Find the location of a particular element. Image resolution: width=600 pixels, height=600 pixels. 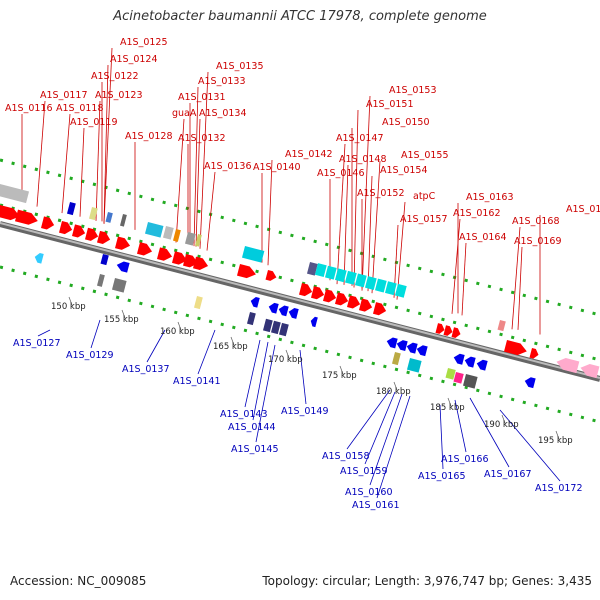

kbp-tick-label: 175 kbp is located at coordinates (339, 376).